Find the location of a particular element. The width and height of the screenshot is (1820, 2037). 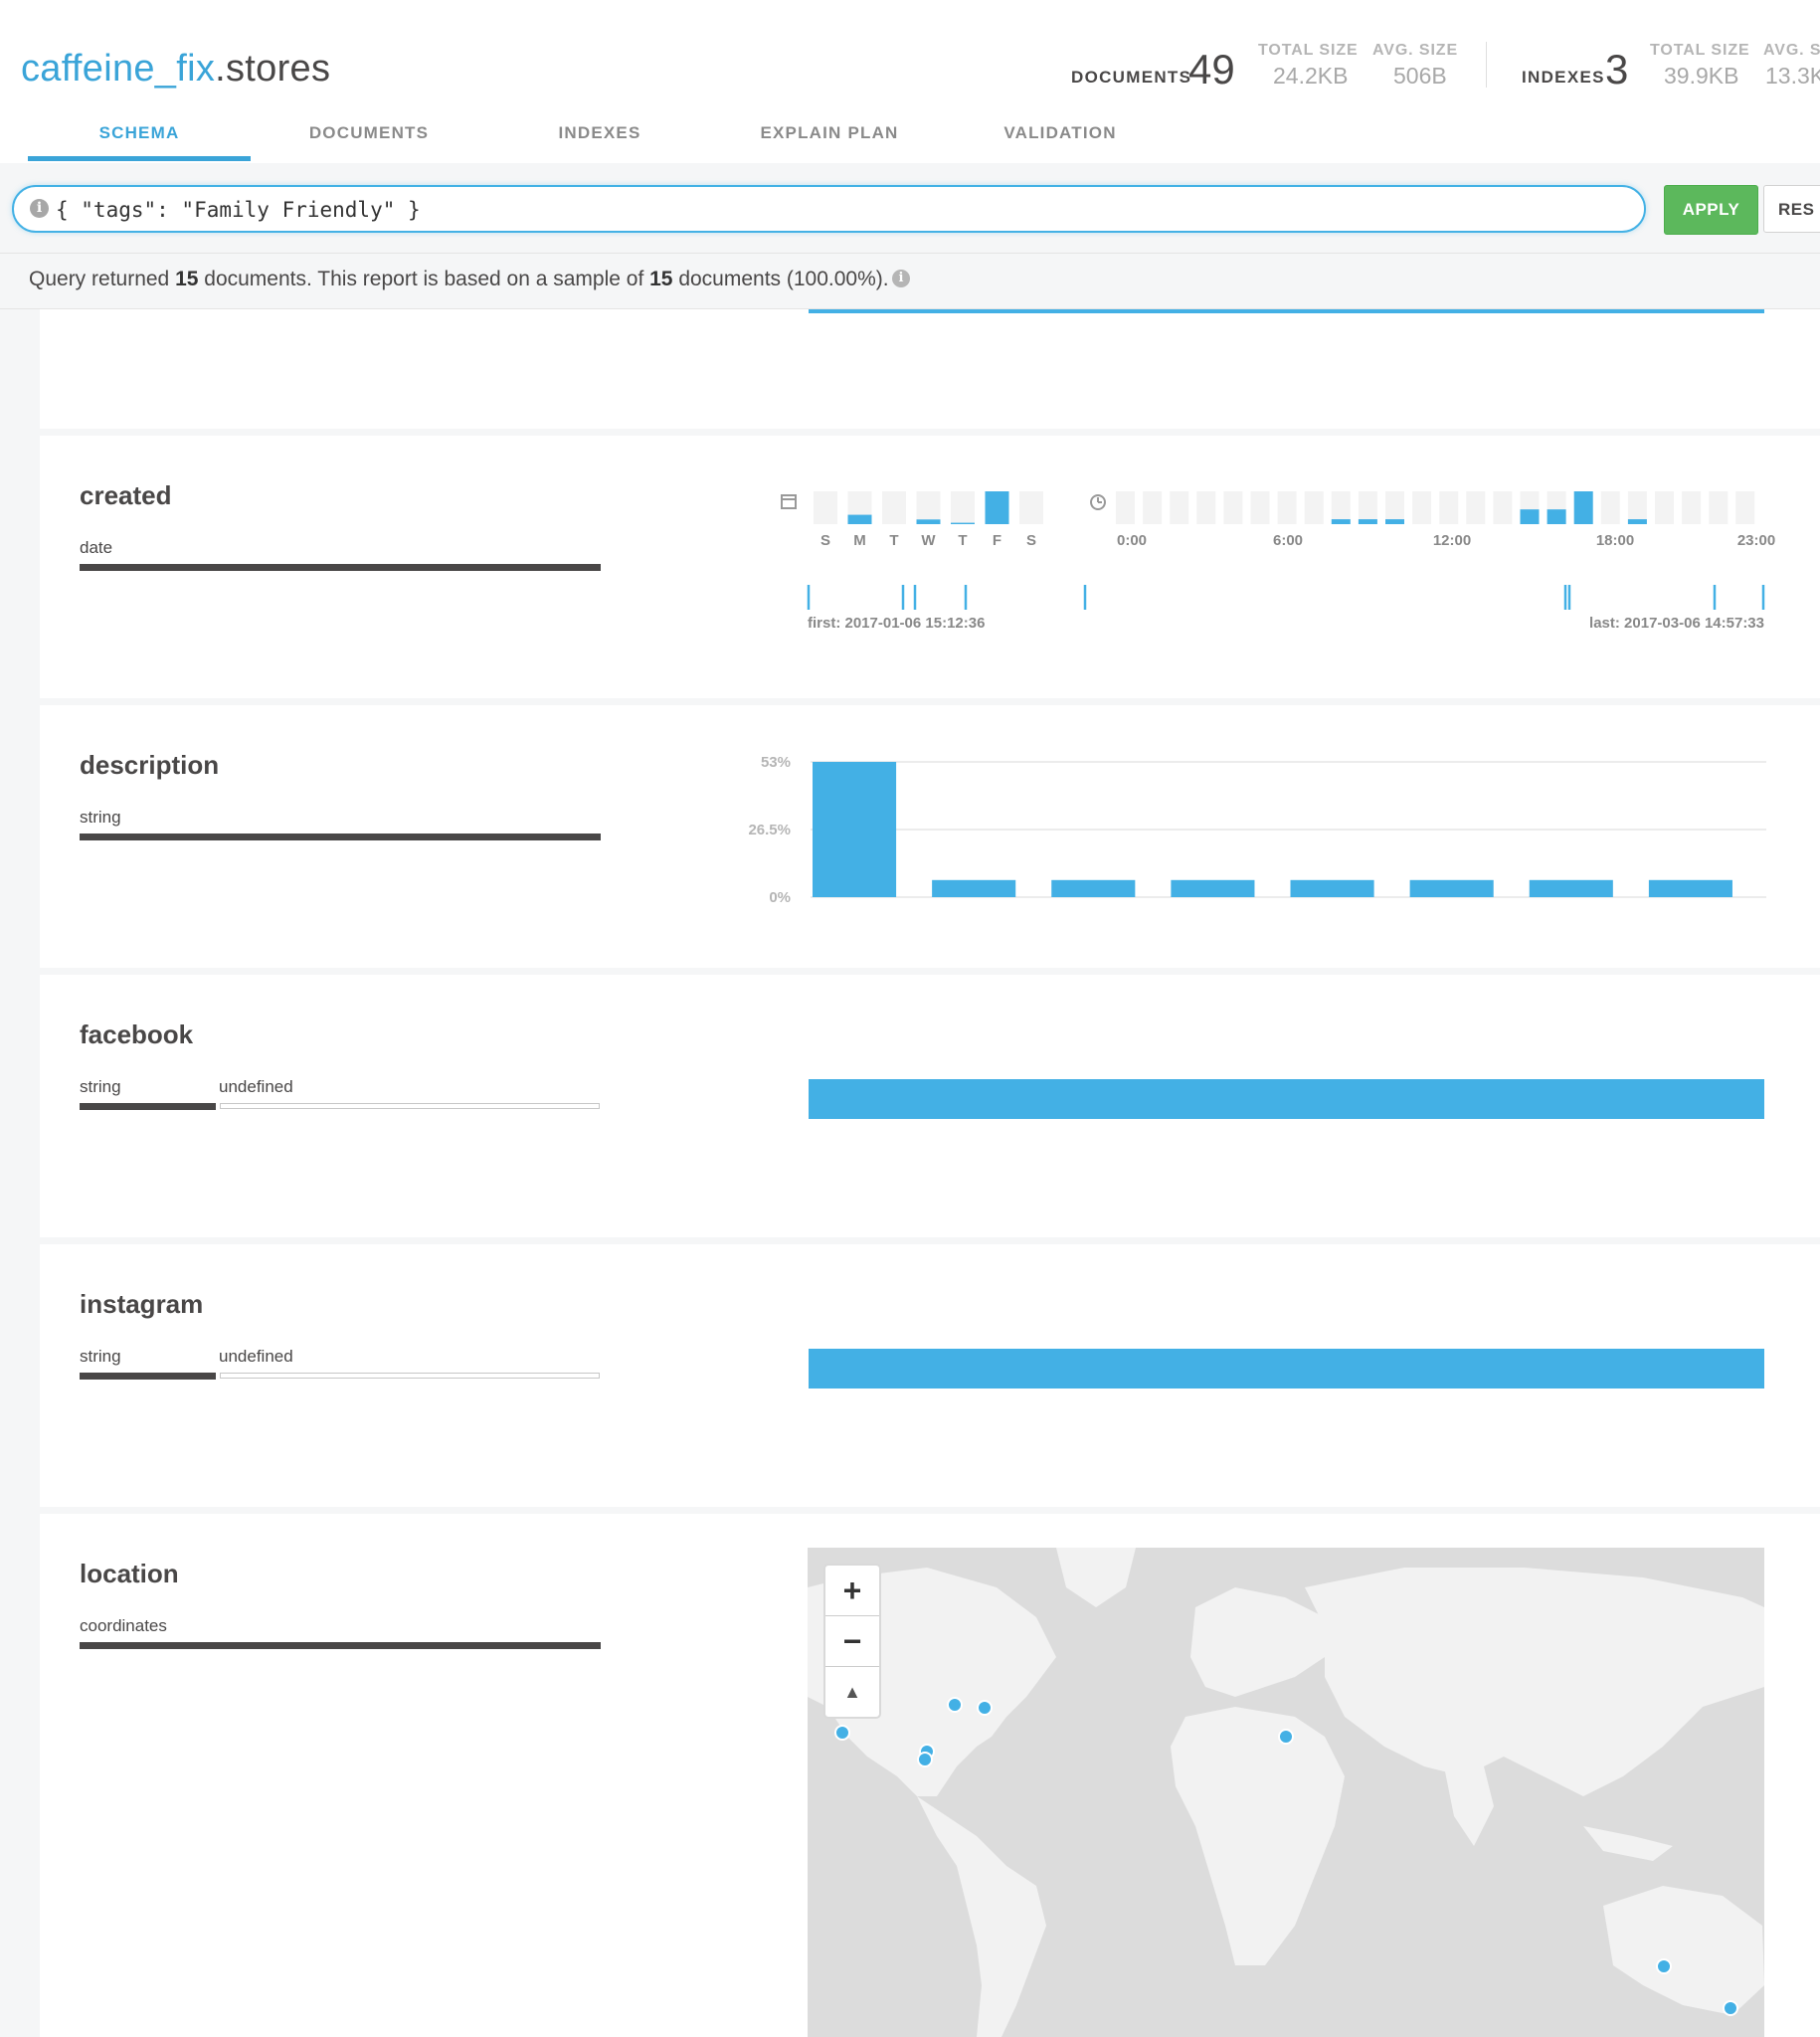

hour-label: 18:00 is located at coordinates (1615, 540).